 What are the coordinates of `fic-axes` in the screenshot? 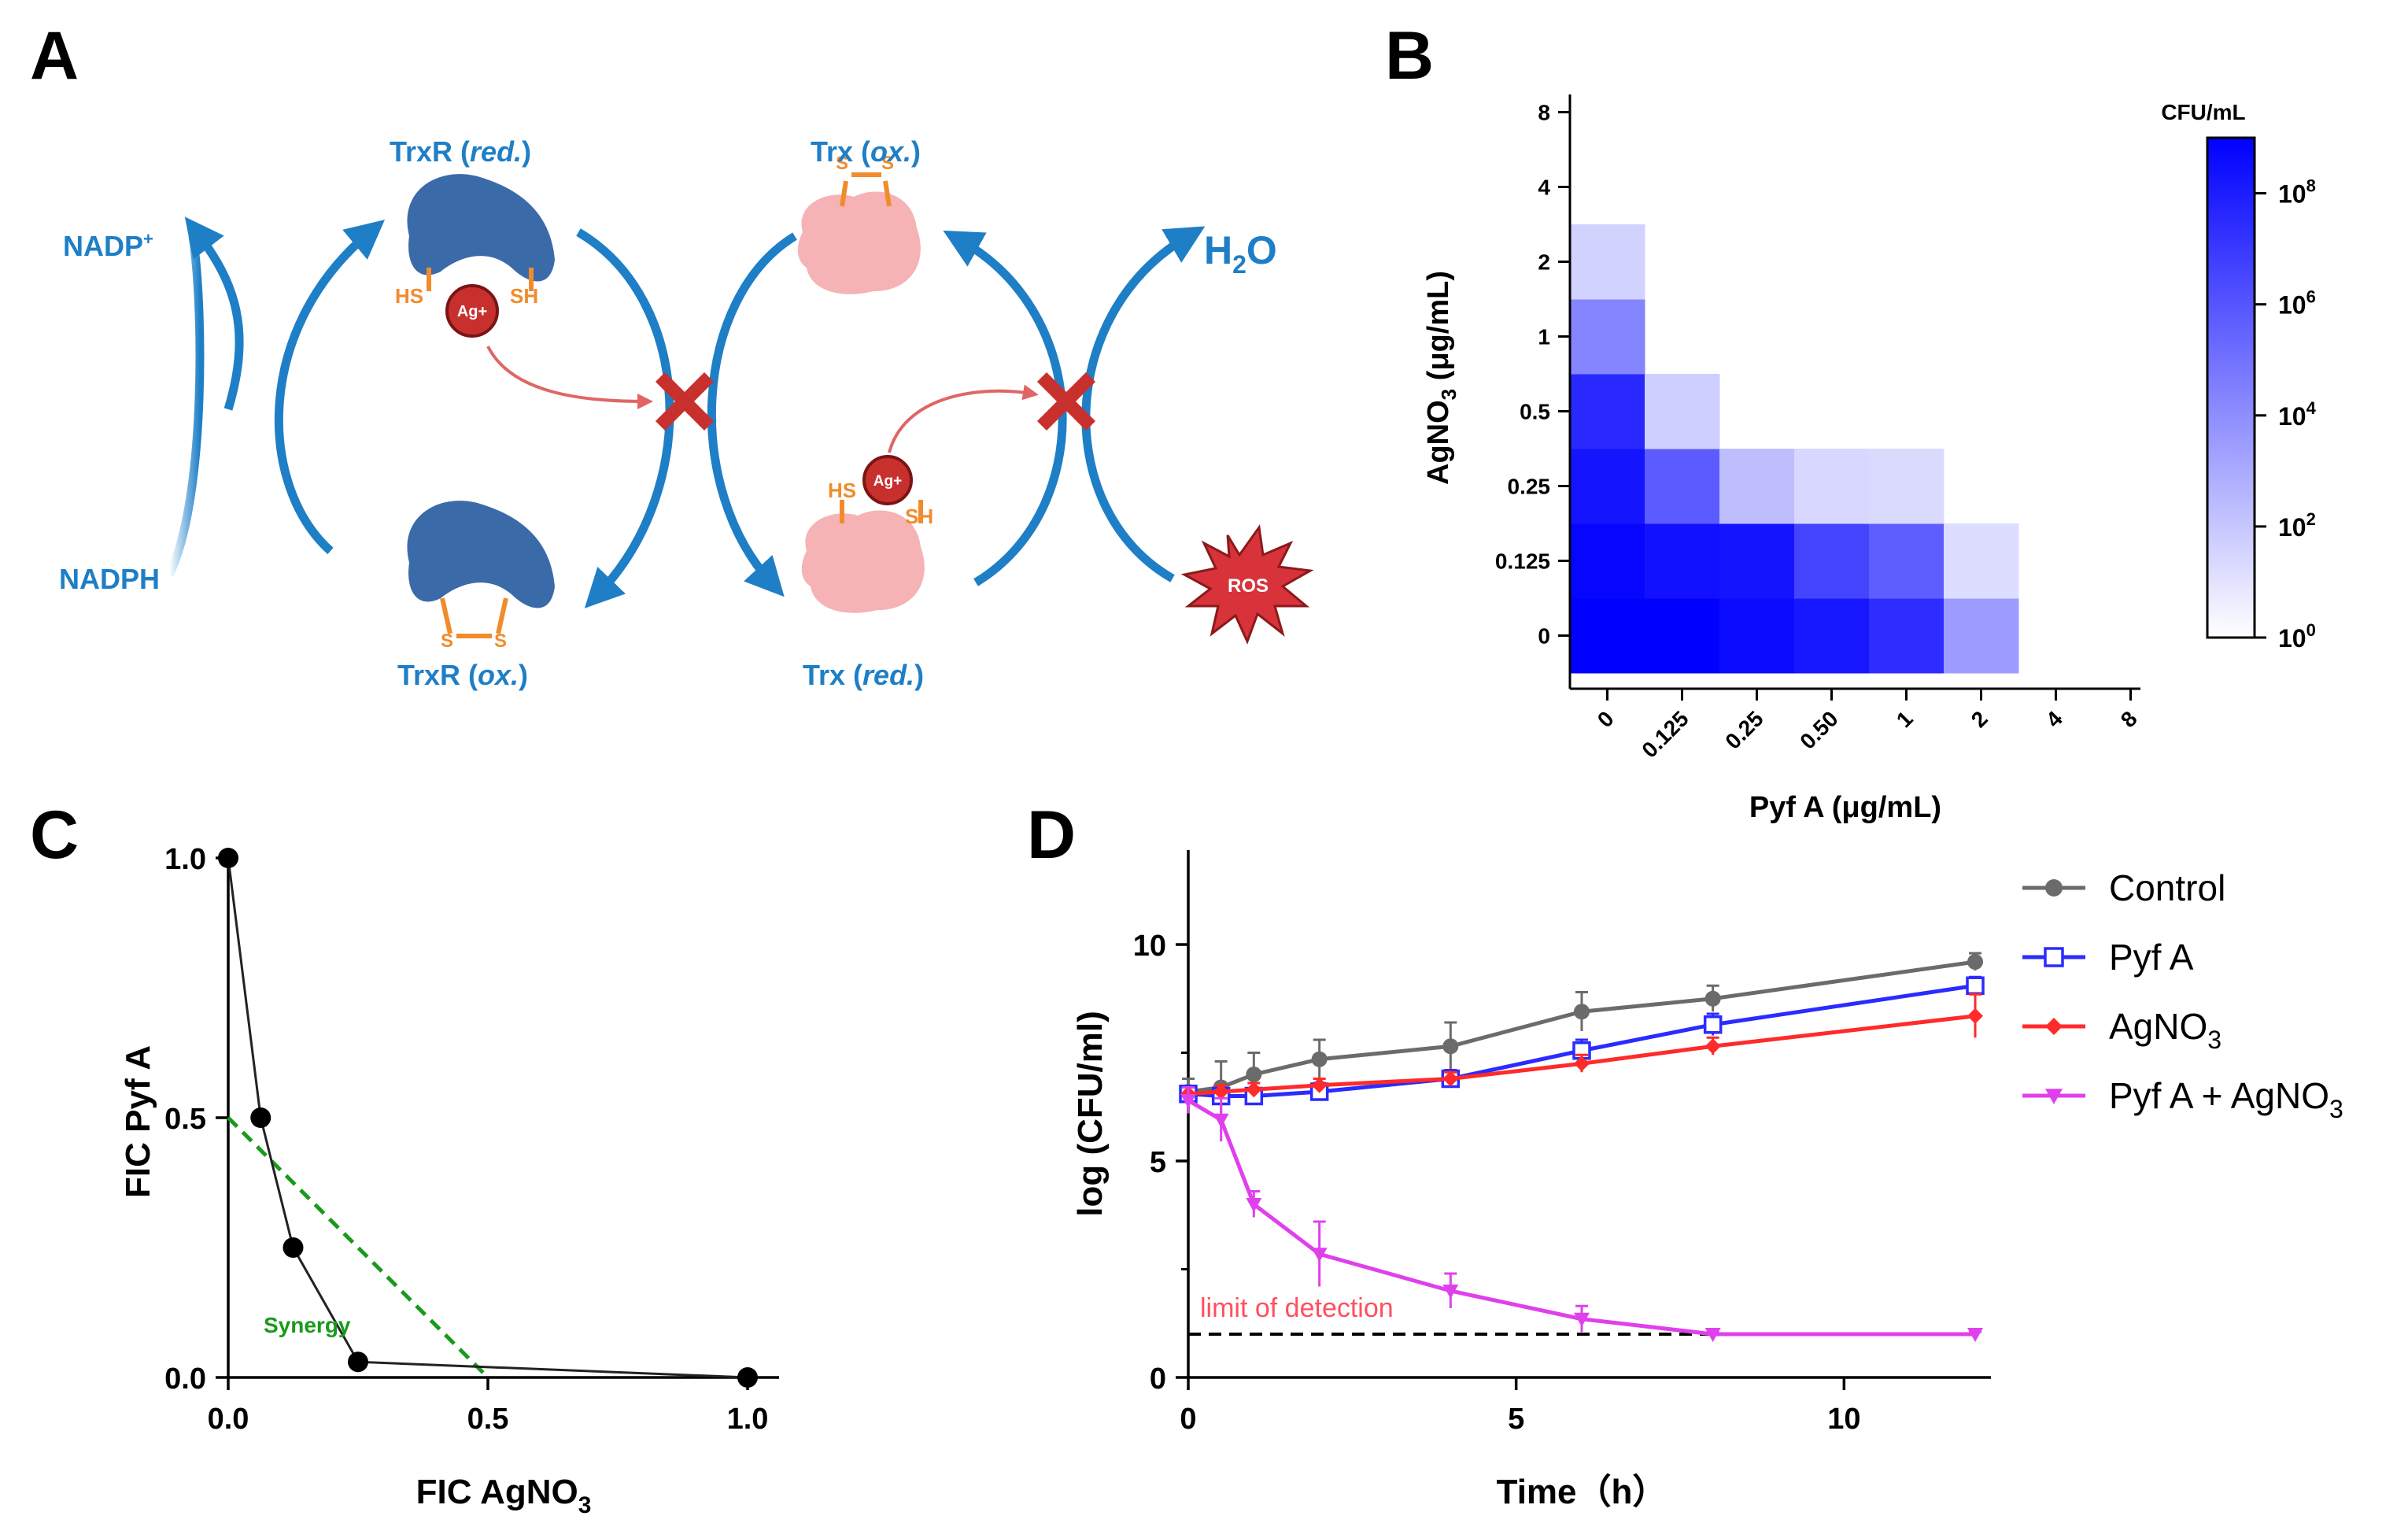 It's located at (503, 1118).